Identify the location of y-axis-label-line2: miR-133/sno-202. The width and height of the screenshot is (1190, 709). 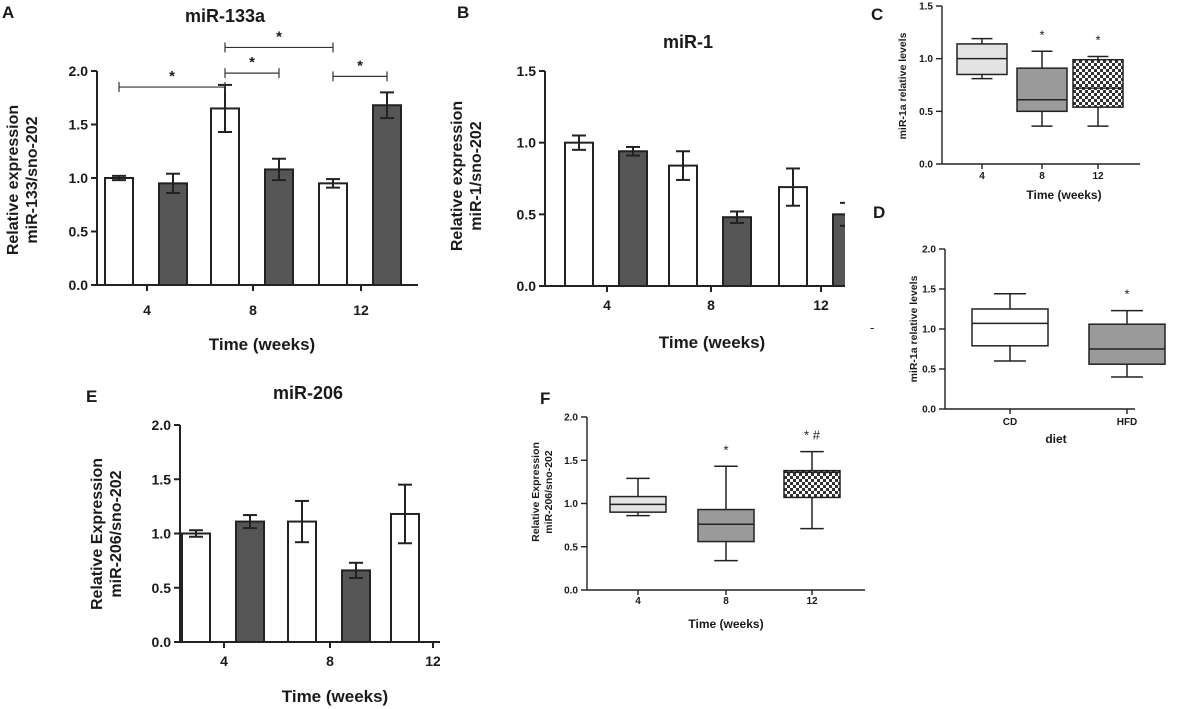
(32, 179).